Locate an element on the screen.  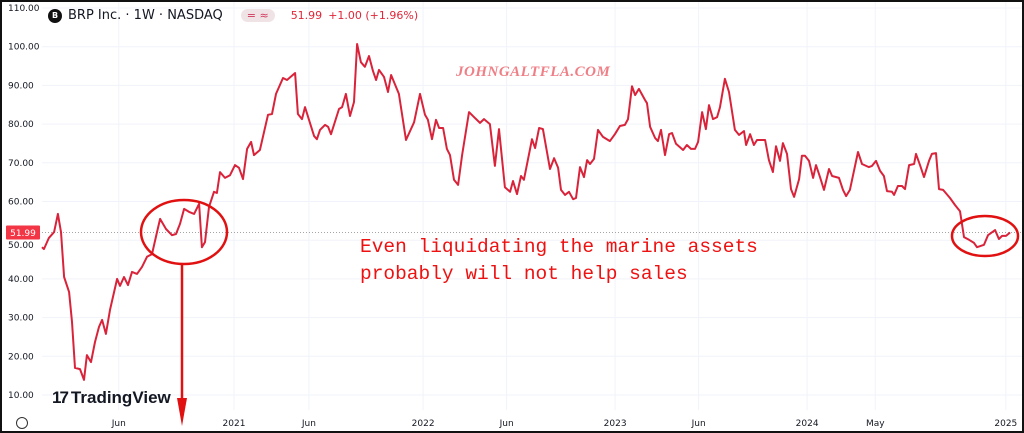
tradingview-label: TradingView is located at coordinates (120, 397).